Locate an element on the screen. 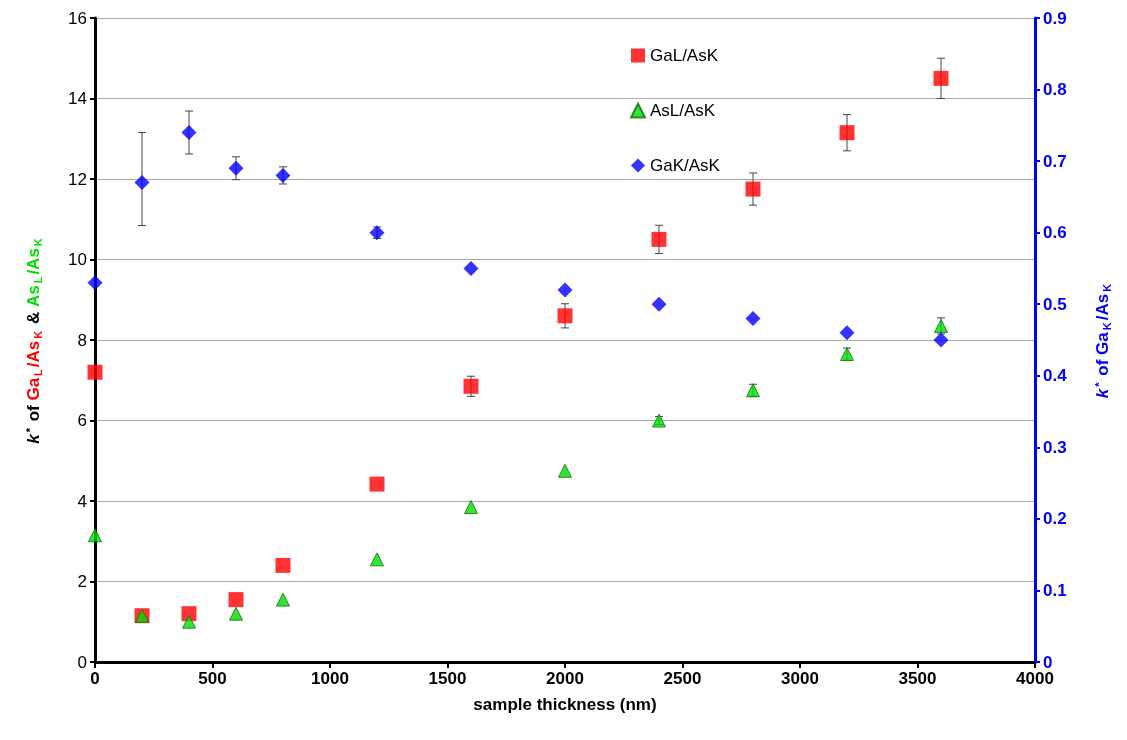  y2-tick-label: 0.6 is located at coordinates (1055, 233).